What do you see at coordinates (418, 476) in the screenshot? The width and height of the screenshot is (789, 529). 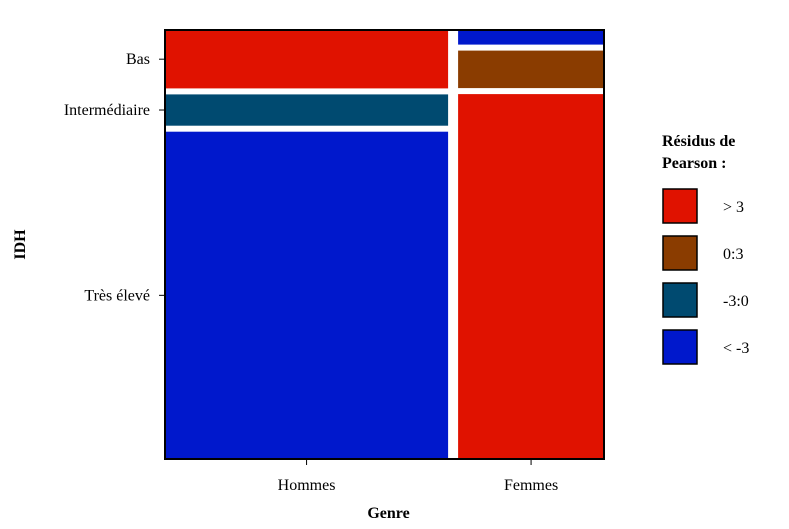 I see `x-axis: Hommes Femmes` at bounding box center [418, 476].